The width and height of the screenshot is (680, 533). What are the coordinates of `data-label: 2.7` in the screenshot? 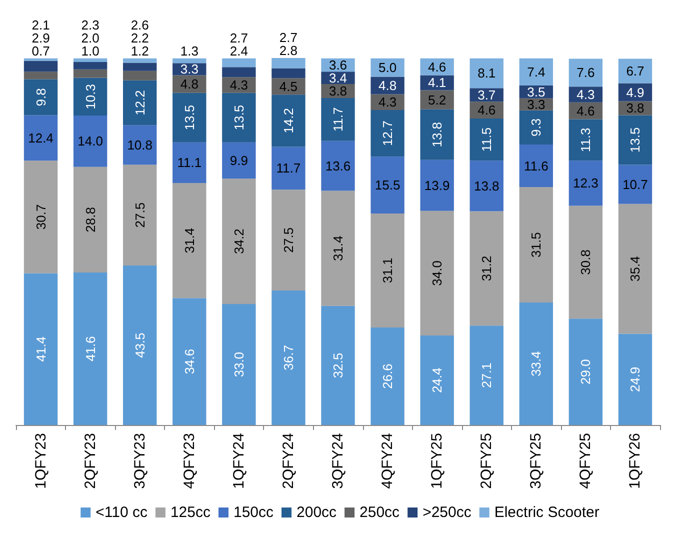 It's located at (239, 38).